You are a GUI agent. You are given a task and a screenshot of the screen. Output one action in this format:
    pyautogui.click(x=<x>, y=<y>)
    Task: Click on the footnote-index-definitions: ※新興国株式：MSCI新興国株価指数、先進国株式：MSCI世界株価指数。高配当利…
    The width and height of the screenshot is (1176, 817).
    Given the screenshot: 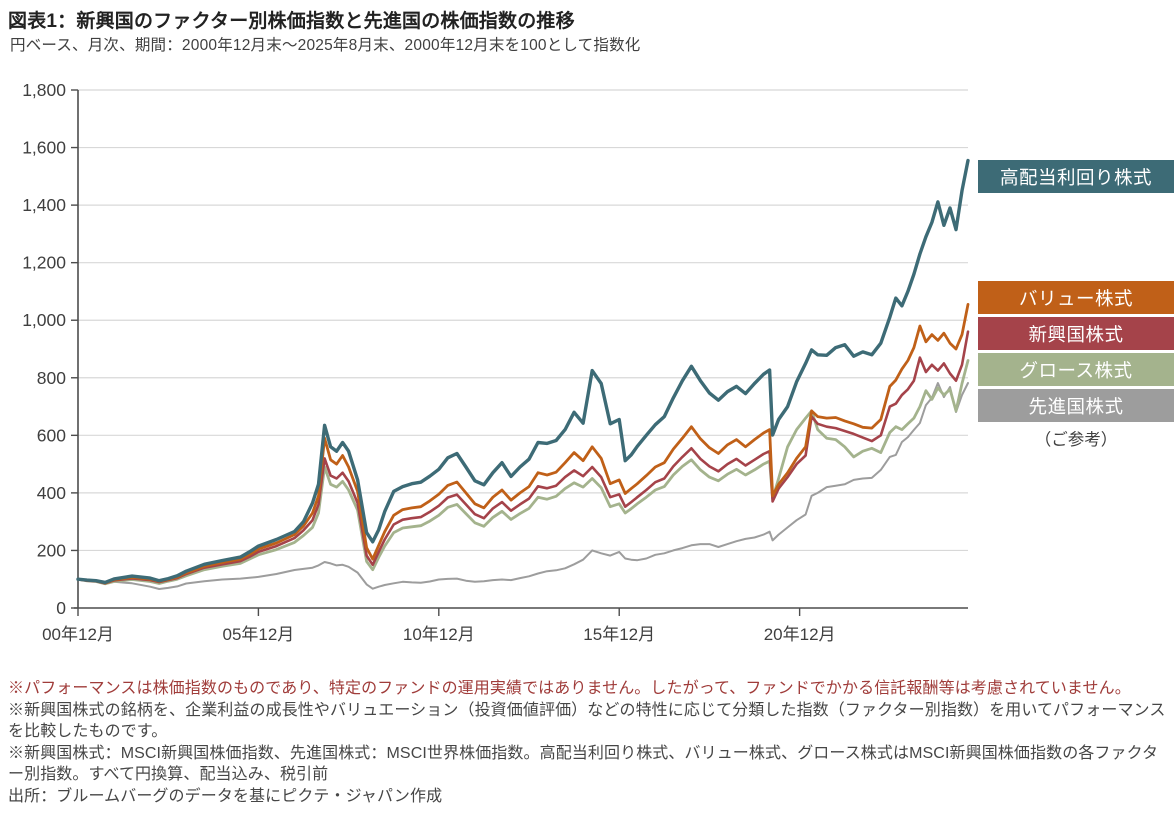 What is the action you would take?
    pyautogui.click(x=583, y=764)
    